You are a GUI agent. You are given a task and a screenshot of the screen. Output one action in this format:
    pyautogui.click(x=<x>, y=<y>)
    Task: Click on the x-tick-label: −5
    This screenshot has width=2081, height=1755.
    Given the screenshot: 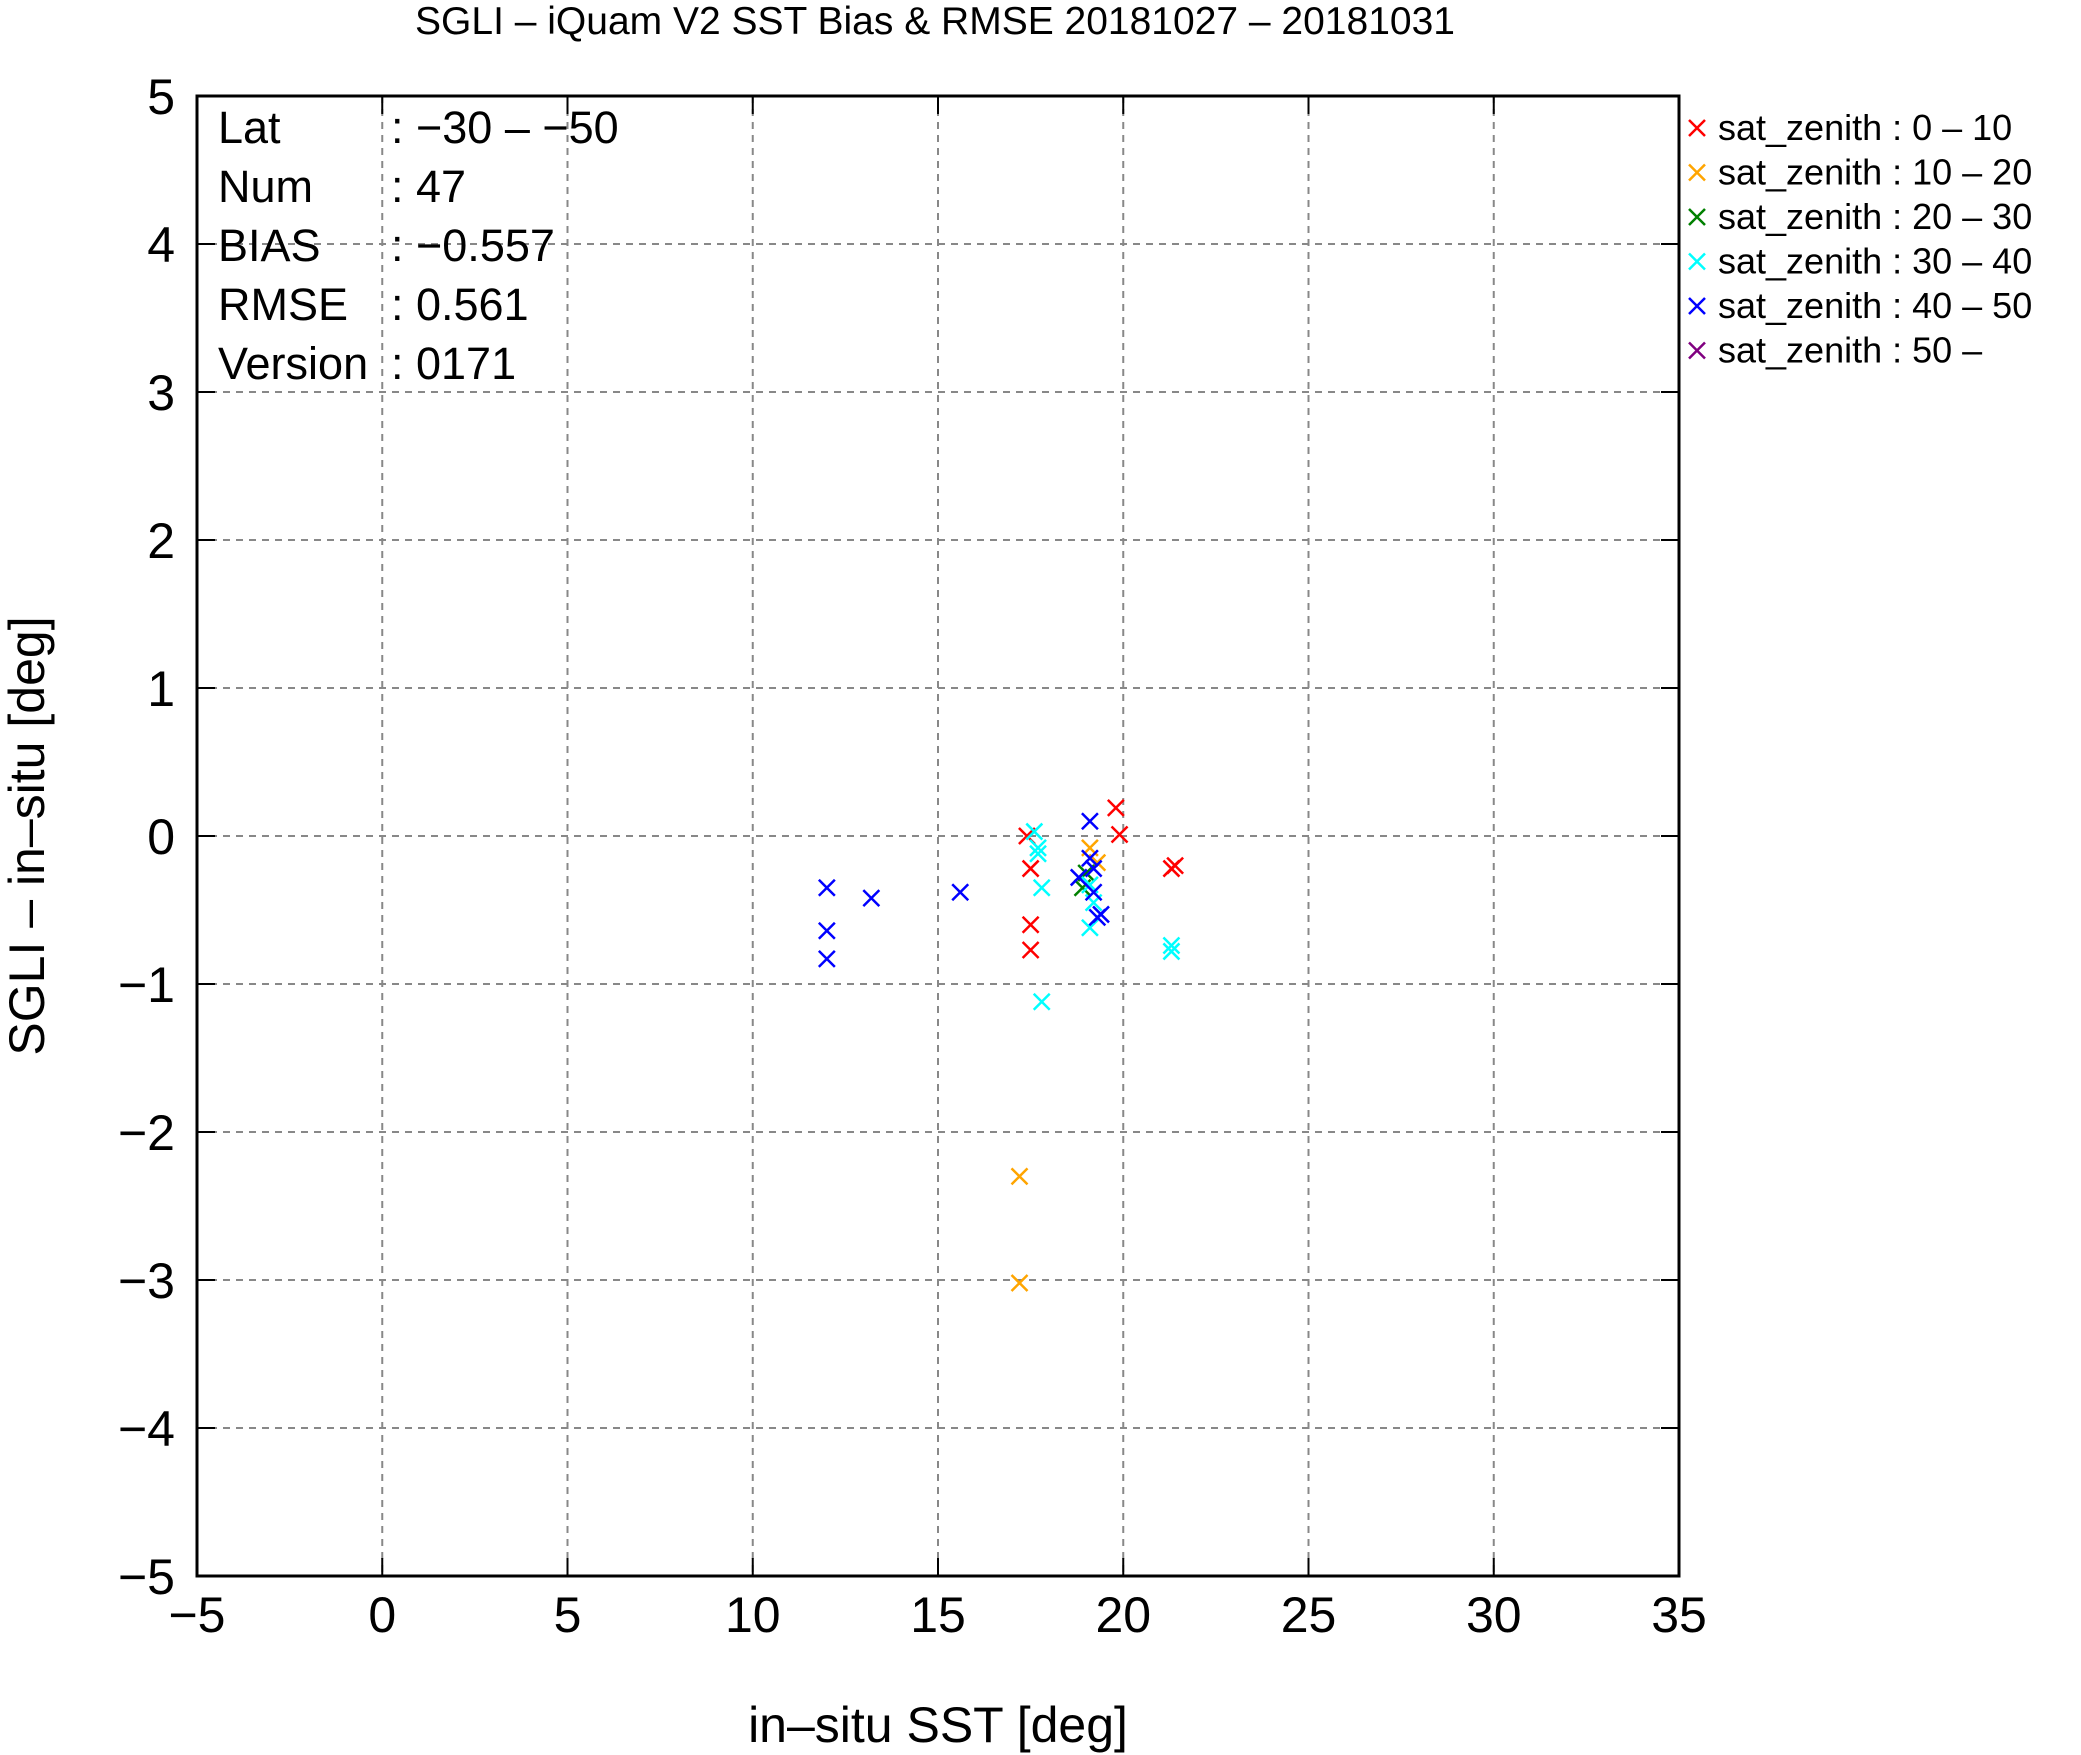 What is the action you would take?
    pyautogui.click(x=196, y=1615)
    